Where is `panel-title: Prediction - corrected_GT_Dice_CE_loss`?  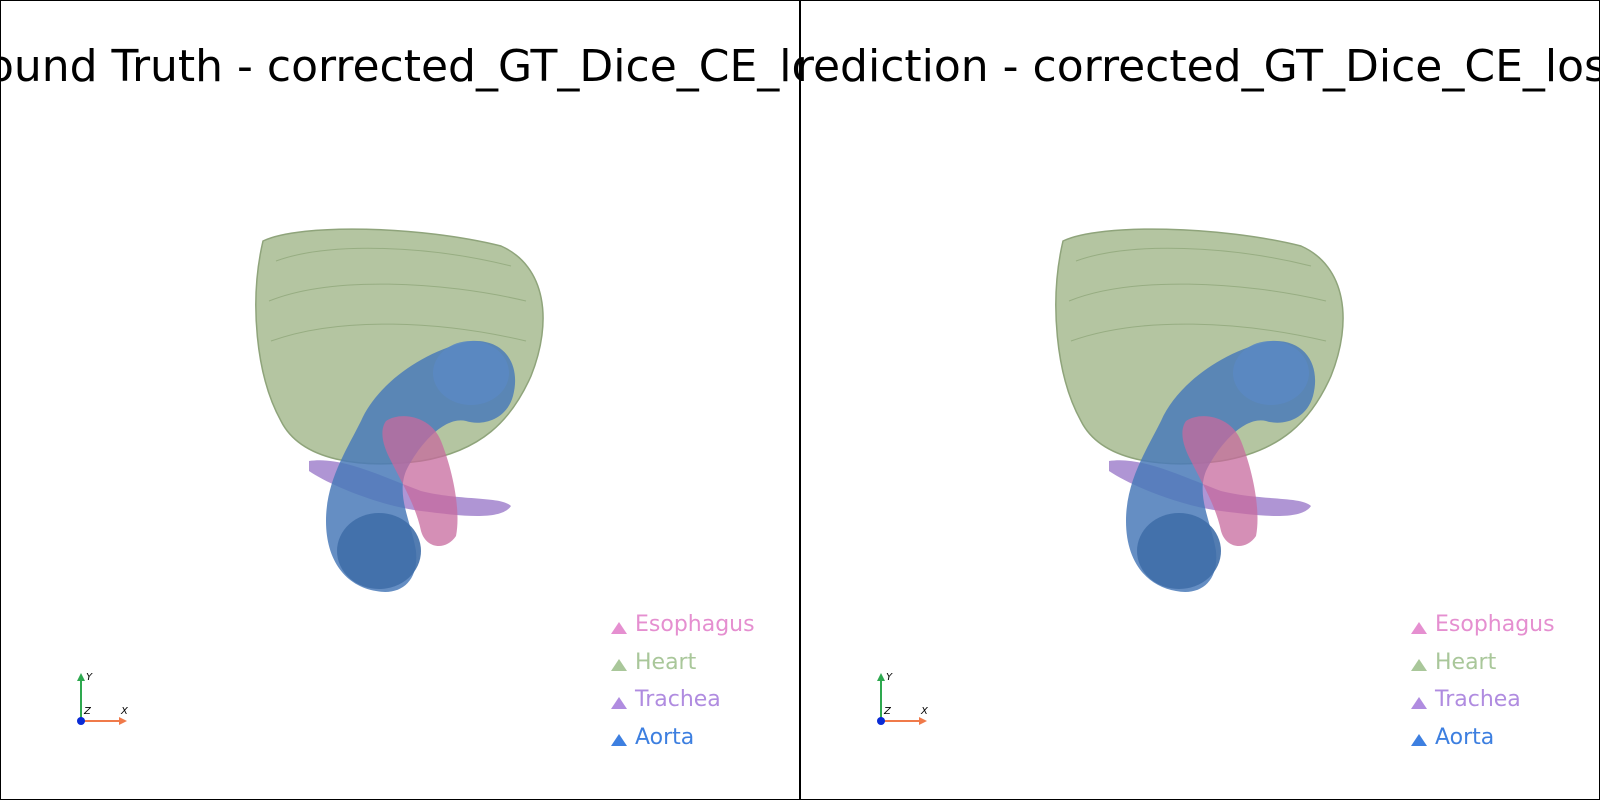
panel-title: Prediction - corrected_GT_Dice_CE_loss is located at coordinates (1200, 66).